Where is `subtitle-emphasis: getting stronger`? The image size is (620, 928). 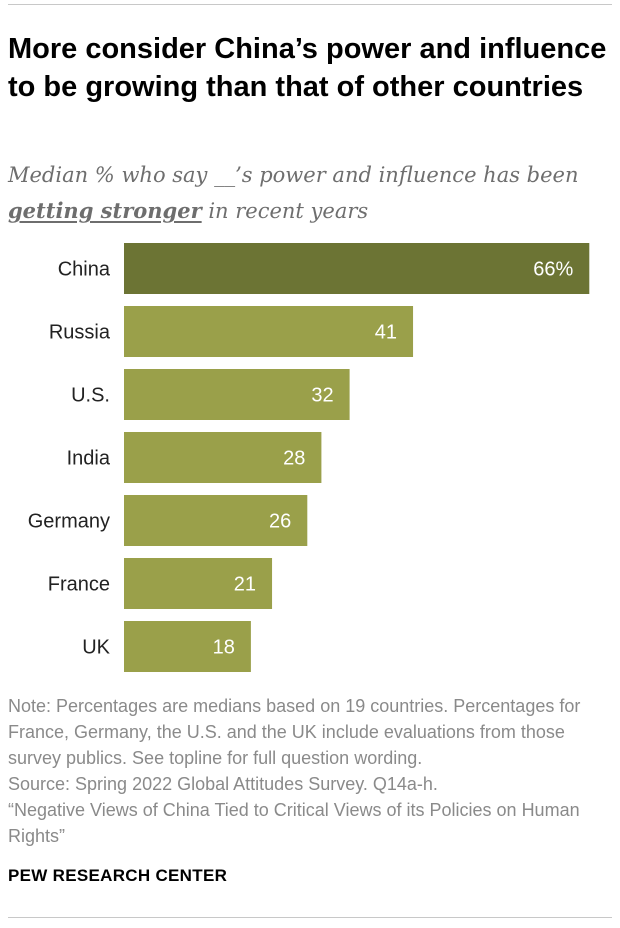 subtitle-emphasis: getting stronger is located at coordinates (105, 210).